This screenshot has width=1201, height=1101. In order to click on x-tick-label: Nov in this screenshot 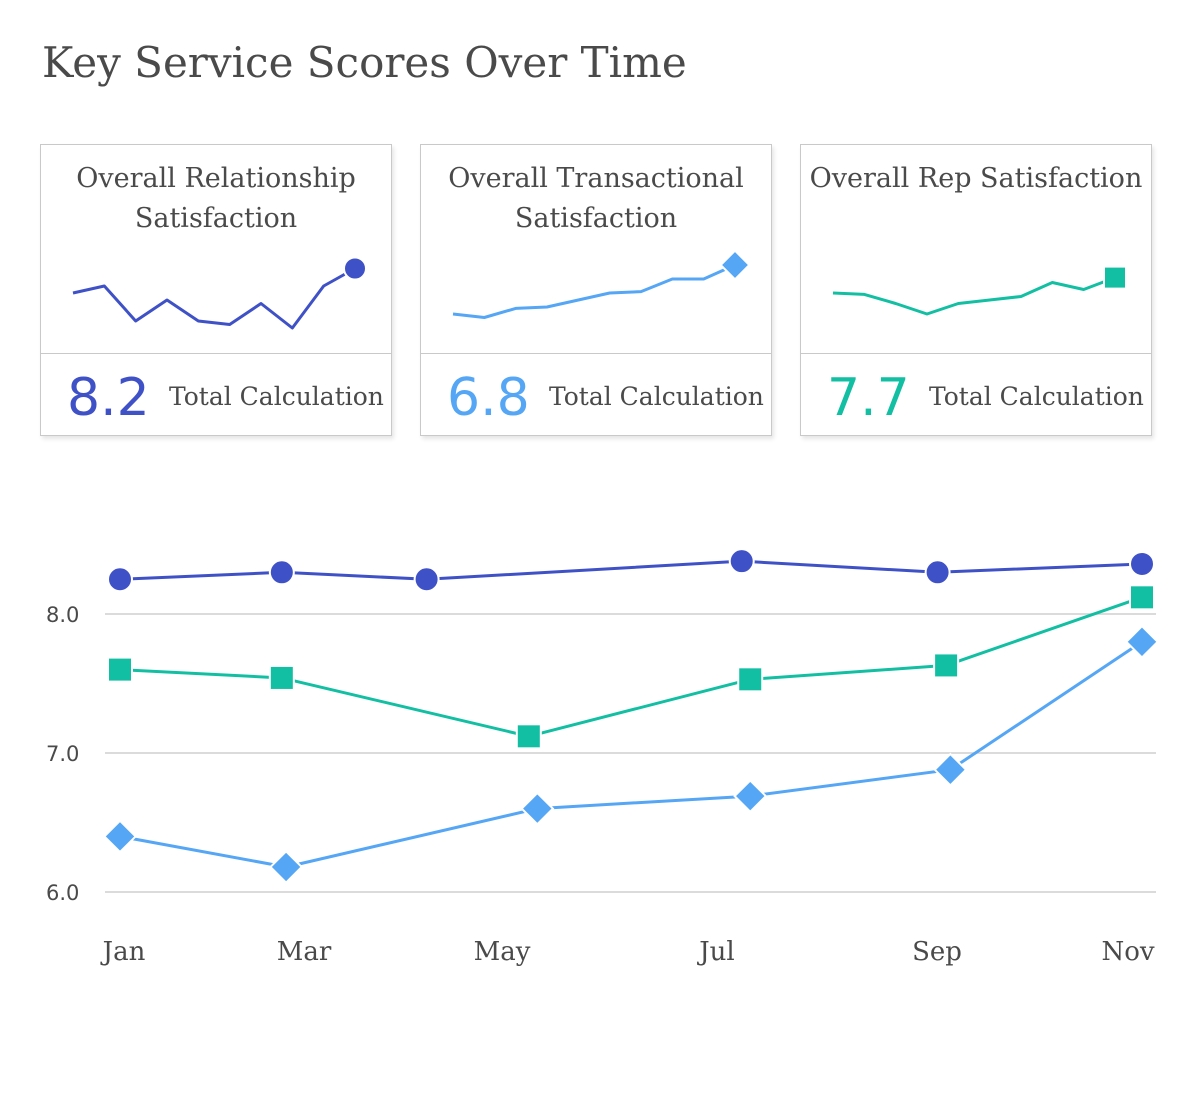, I will do `click(1127, 952)`.